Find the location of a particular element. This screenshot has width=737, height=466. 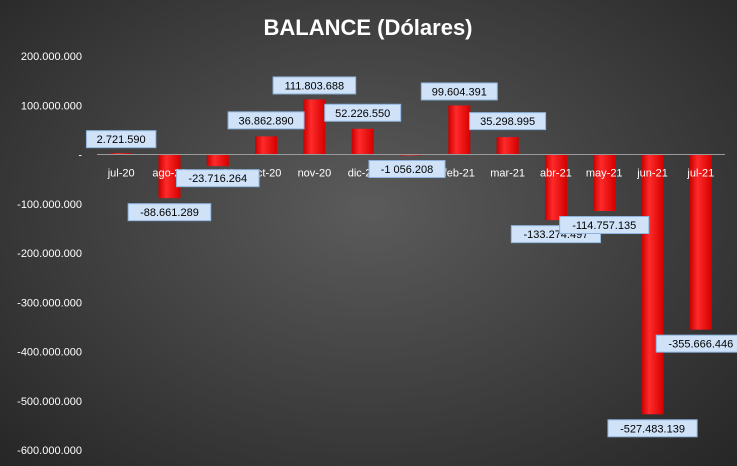

data-label-text: 52.226.550 is located at coordinates (362, 114).